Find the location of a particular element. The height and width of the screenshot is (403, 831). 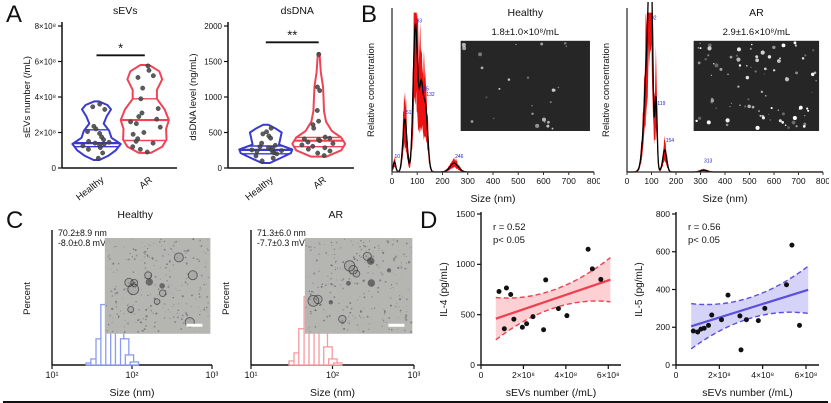

svg-text: 92 is located at coordinates (654, 18).